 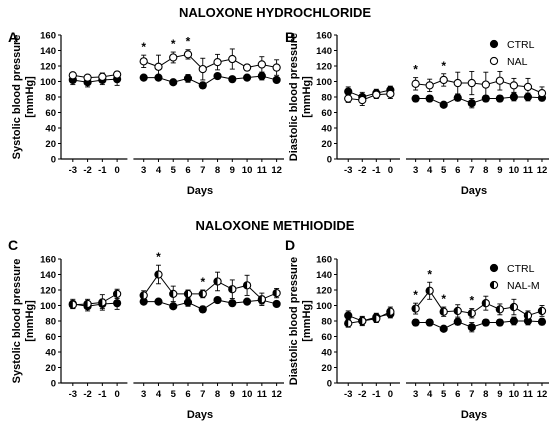 I want to click on y-tick-label: 100, so click(x=48, y=82).